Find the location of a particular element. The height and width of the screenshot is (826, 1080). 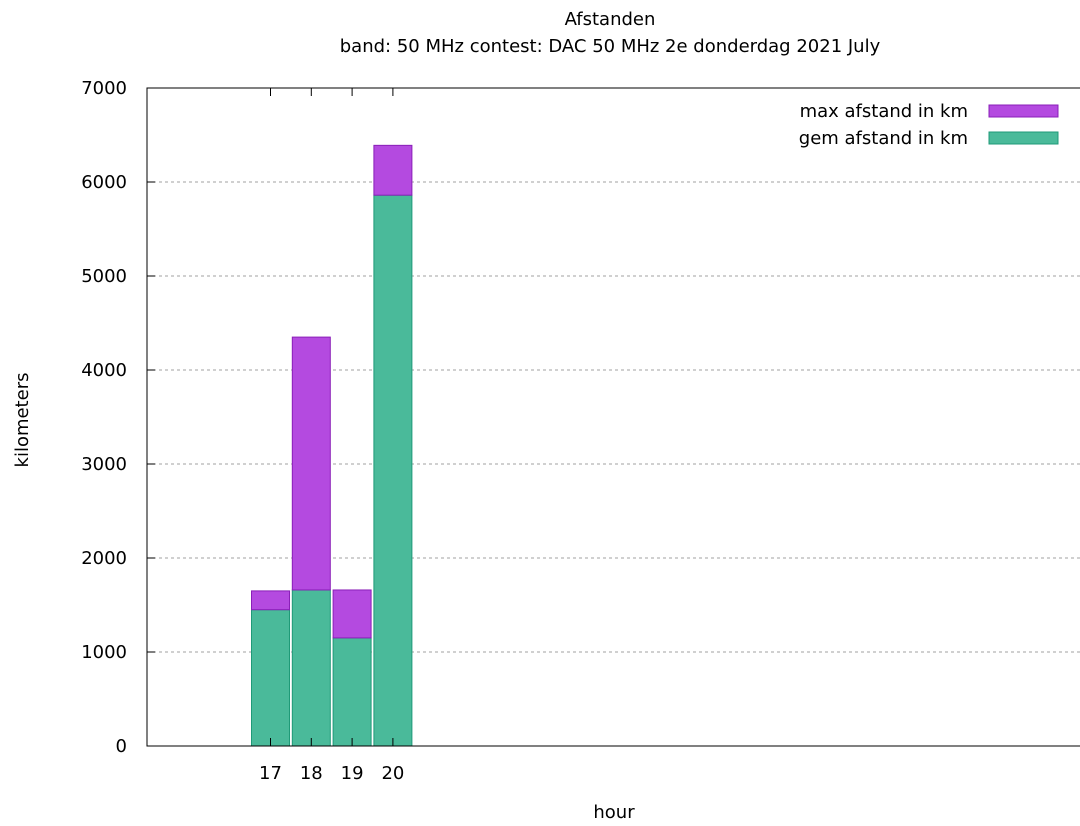

y-tick-label: 0 is located at coordinates (121, 746).